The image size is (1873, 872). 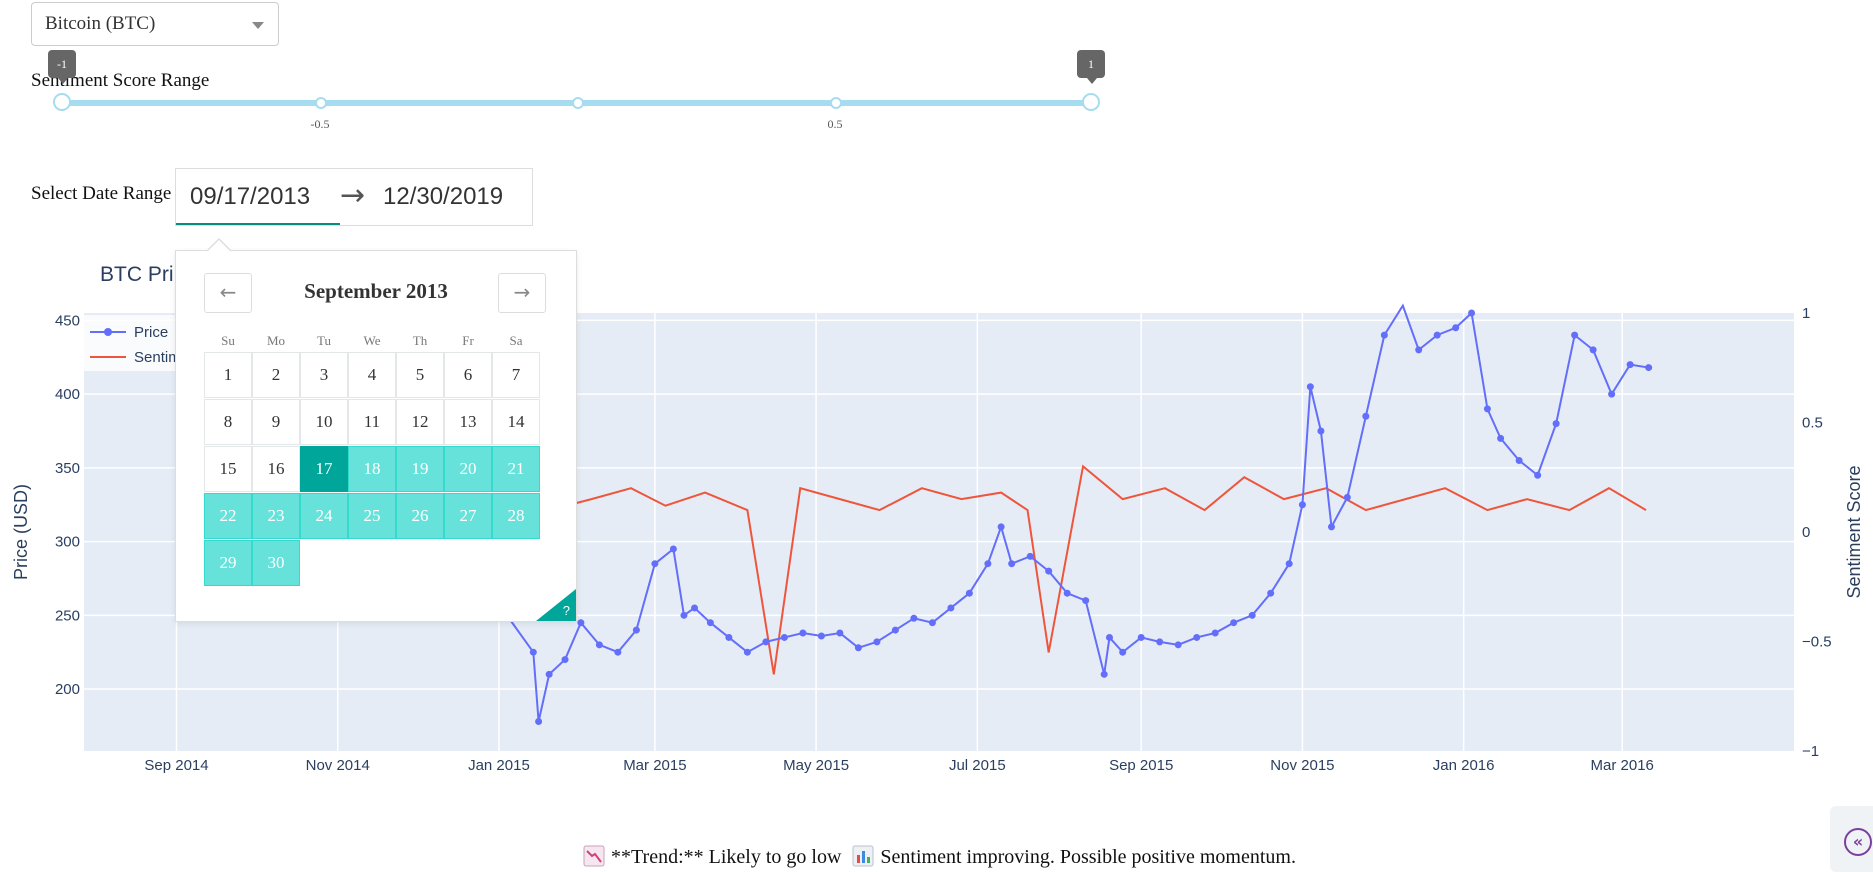 What do you see at coordinates (324, 516) in the screenshot?
I see `calendar-day: 24` at bounding box center [324, 516].